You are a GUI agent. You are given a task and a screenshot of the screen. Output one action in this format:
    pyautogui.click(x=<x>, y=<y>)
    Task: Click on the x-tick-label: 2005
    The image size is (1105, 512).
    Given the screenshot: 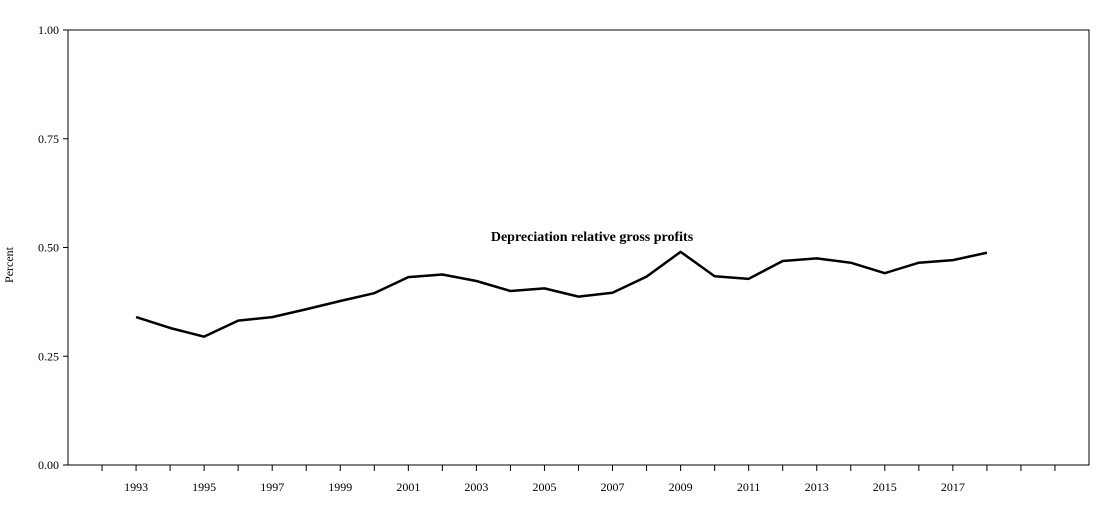 What is the action you would take?
    pyautogui.click(x=544, y=487)
    